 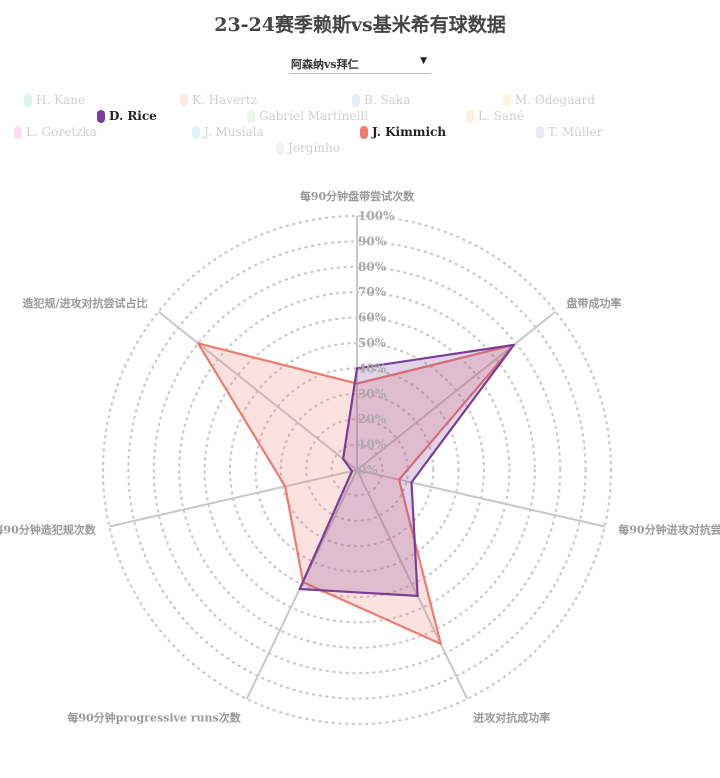 I want to click on tick-label: 30%, so click(x=372, y=394).